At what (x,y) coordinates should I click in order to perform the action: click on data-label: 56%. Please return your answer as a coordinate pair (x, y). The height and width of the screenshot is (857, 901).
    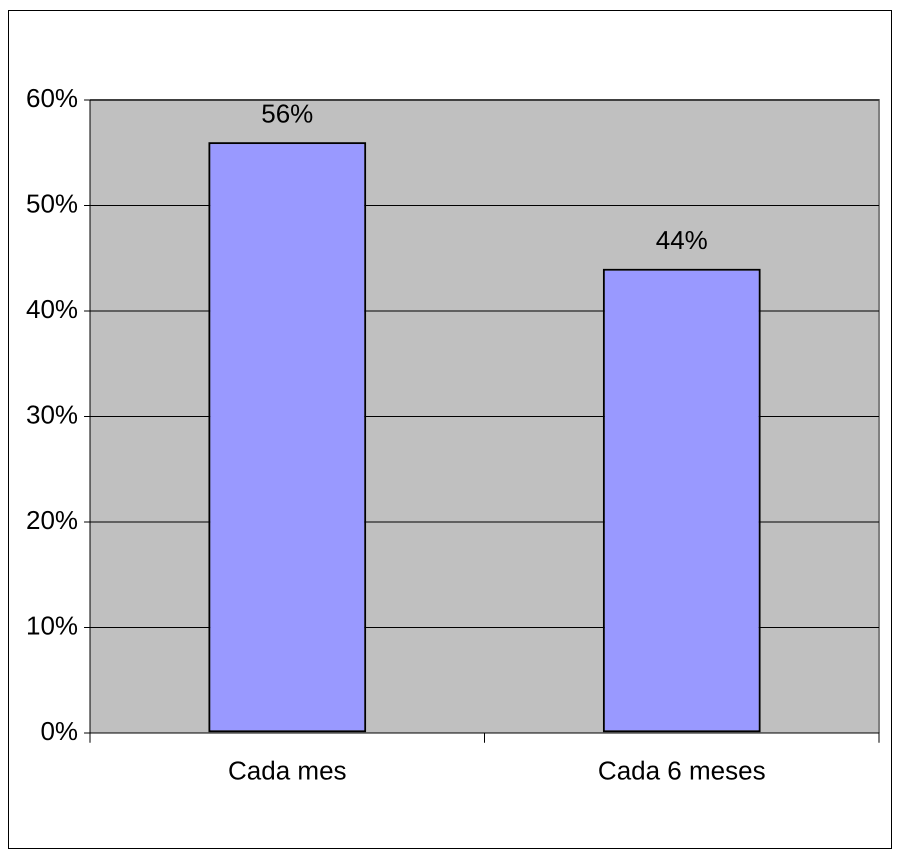
    Looking at the image, I should click on (287, 113).